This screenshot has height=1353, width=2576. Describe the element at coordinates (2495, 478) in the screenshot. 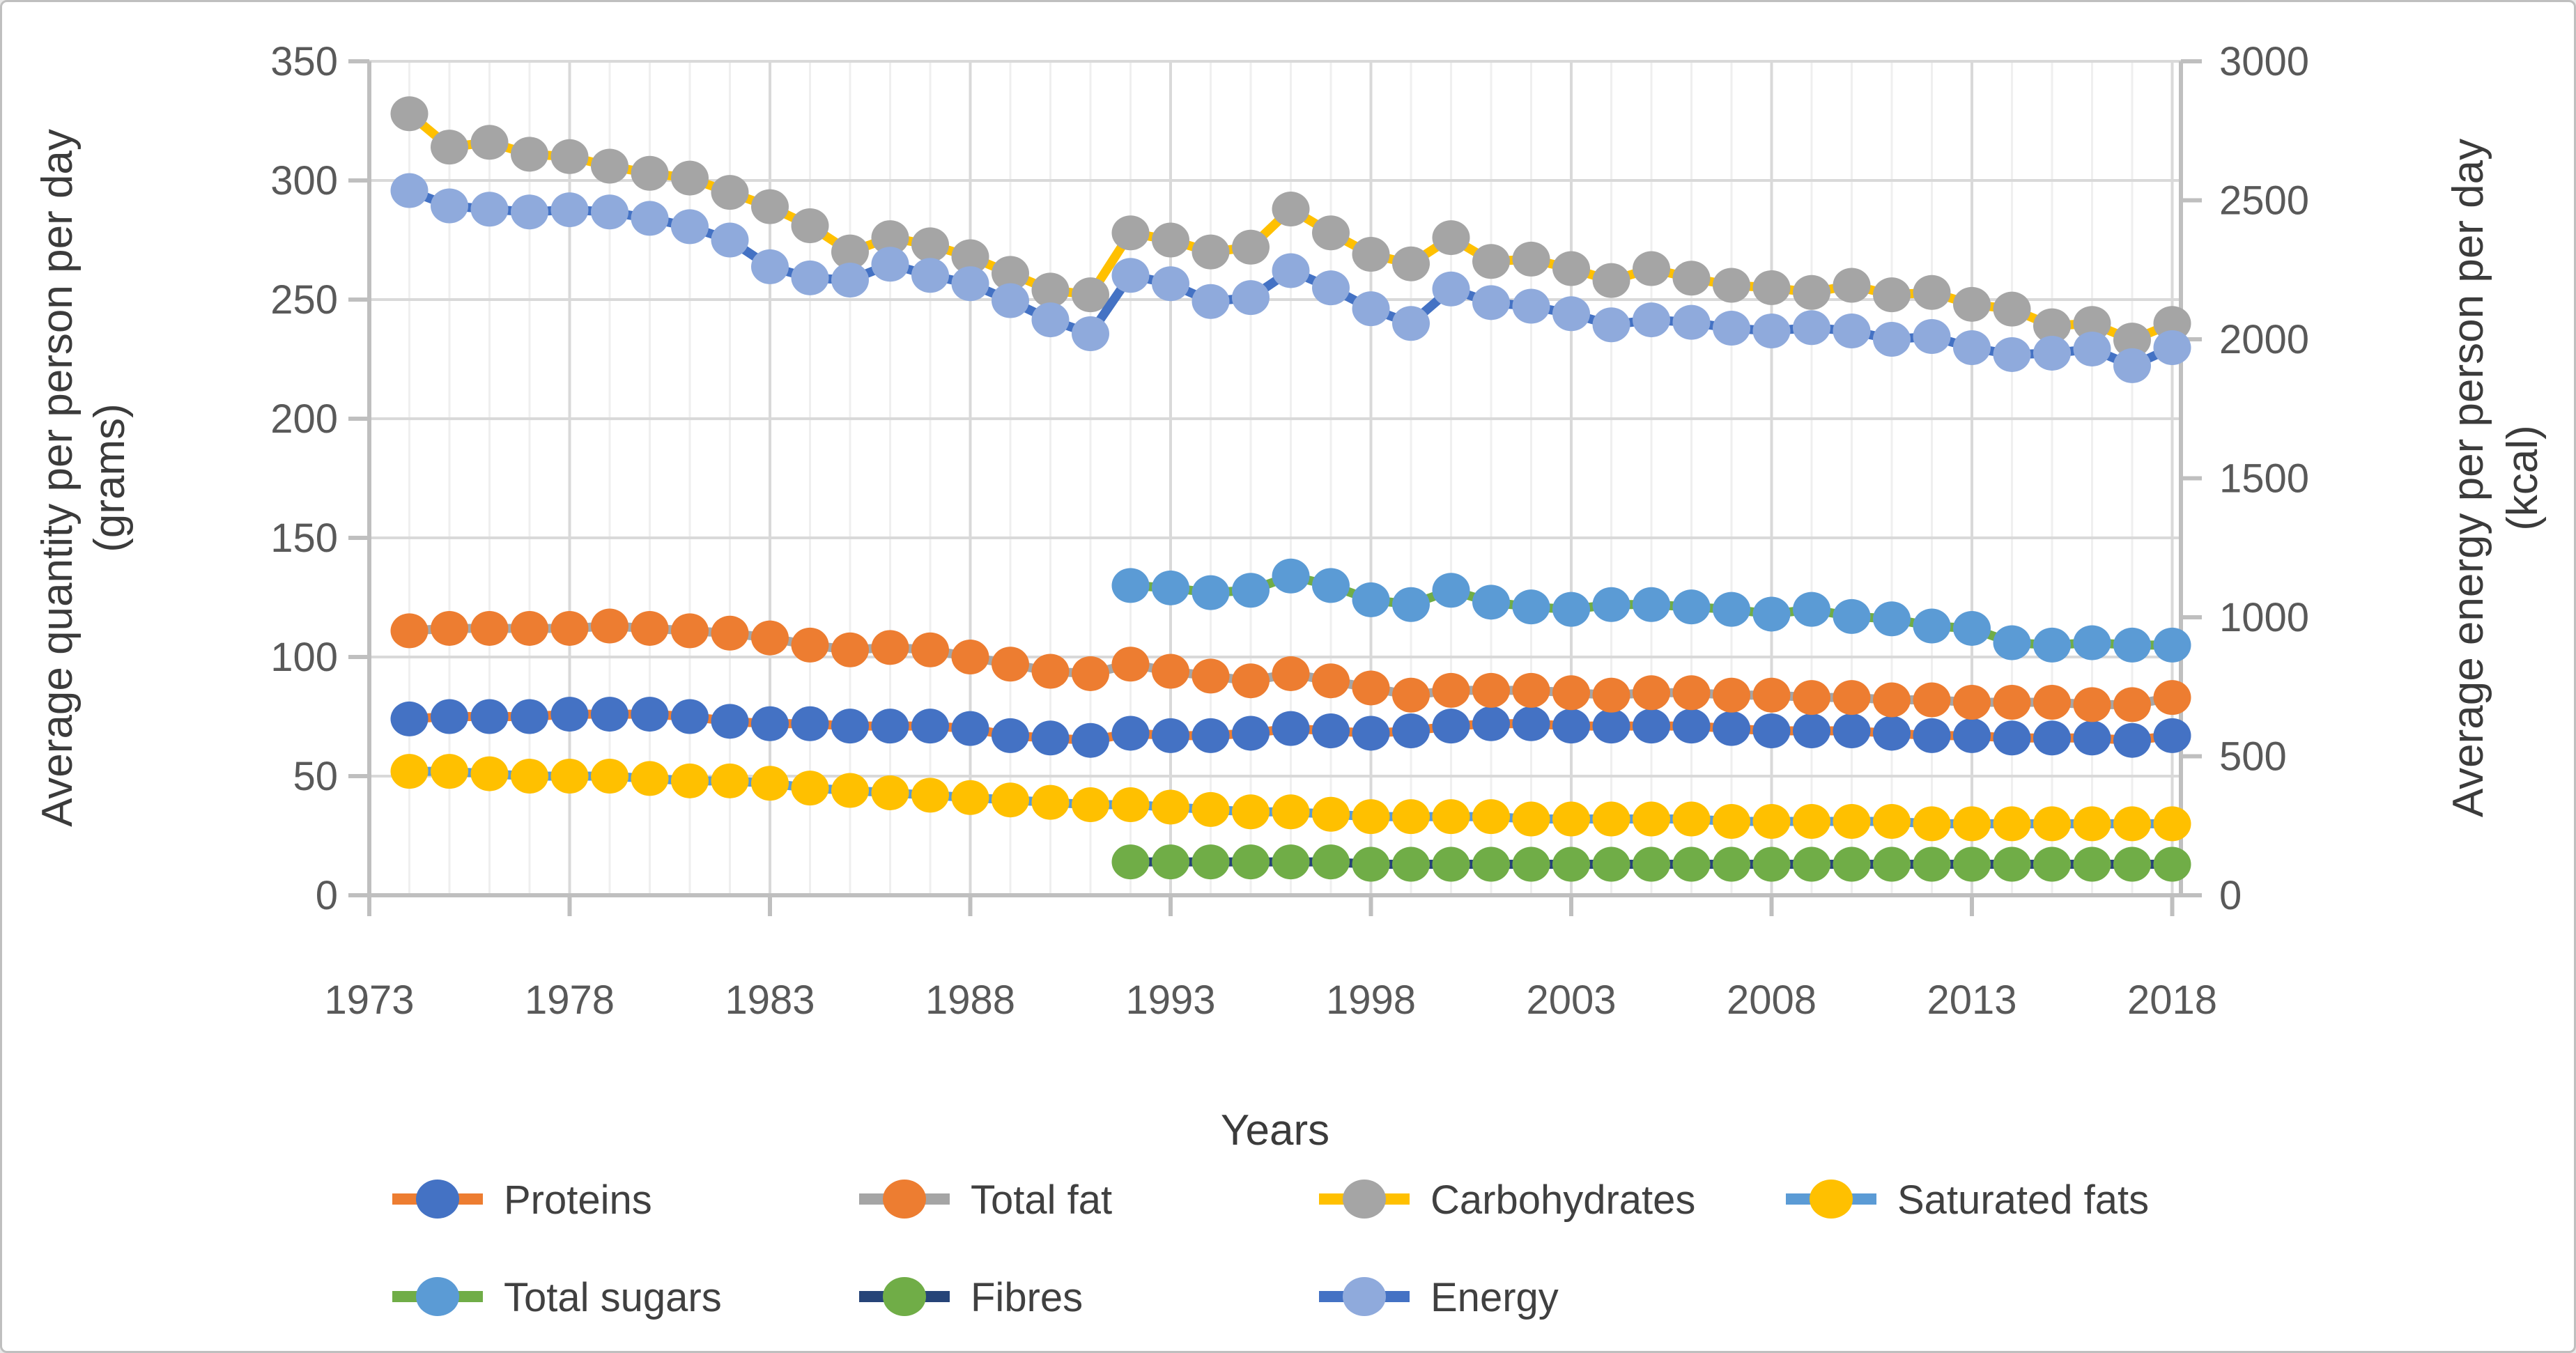

I see `right-axis-title: Average energy per person per day (kcal)` at that location.